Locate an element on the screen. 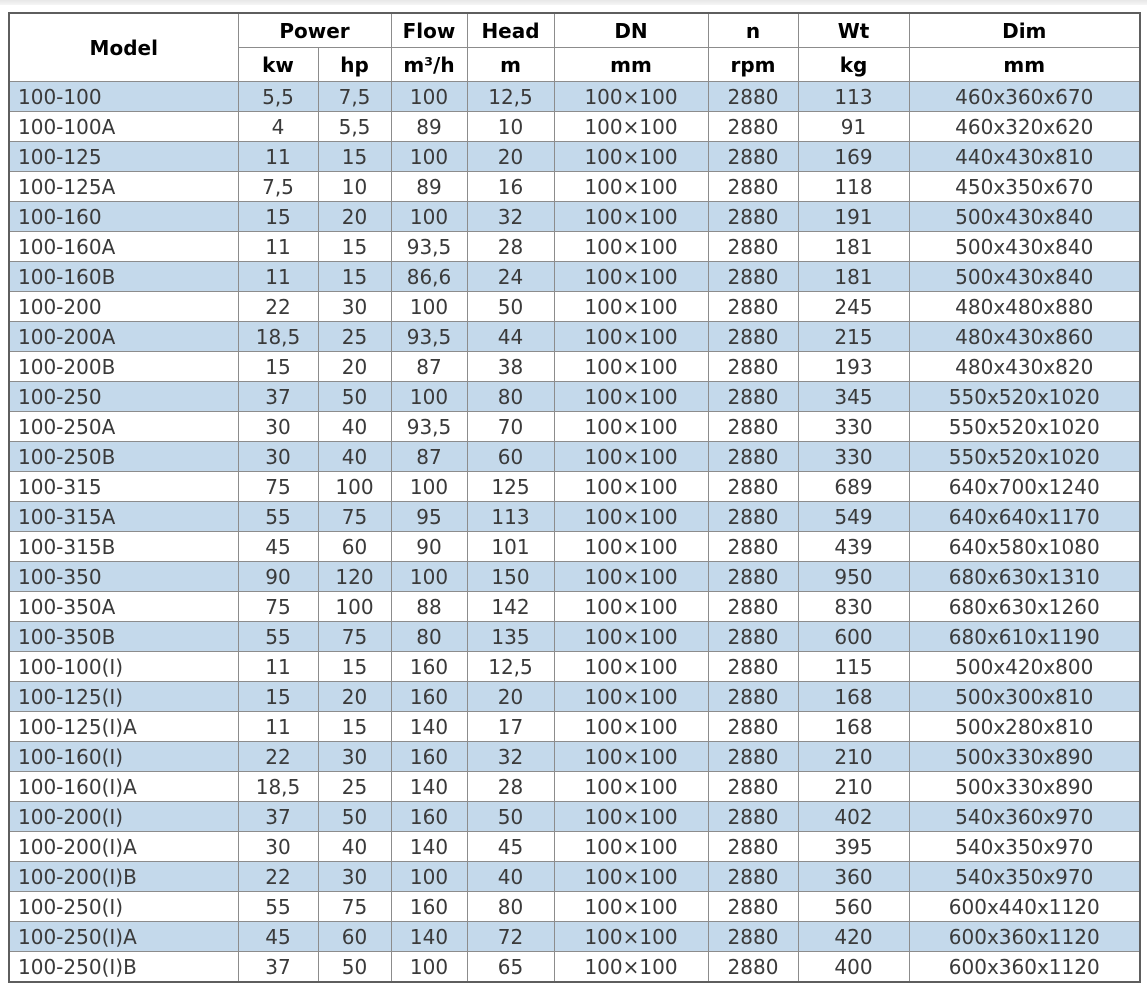 The width and height of the screenshot is (1147, 1000). cell-dimensions: 500x430x840 is located at coordinates (1024, 216).